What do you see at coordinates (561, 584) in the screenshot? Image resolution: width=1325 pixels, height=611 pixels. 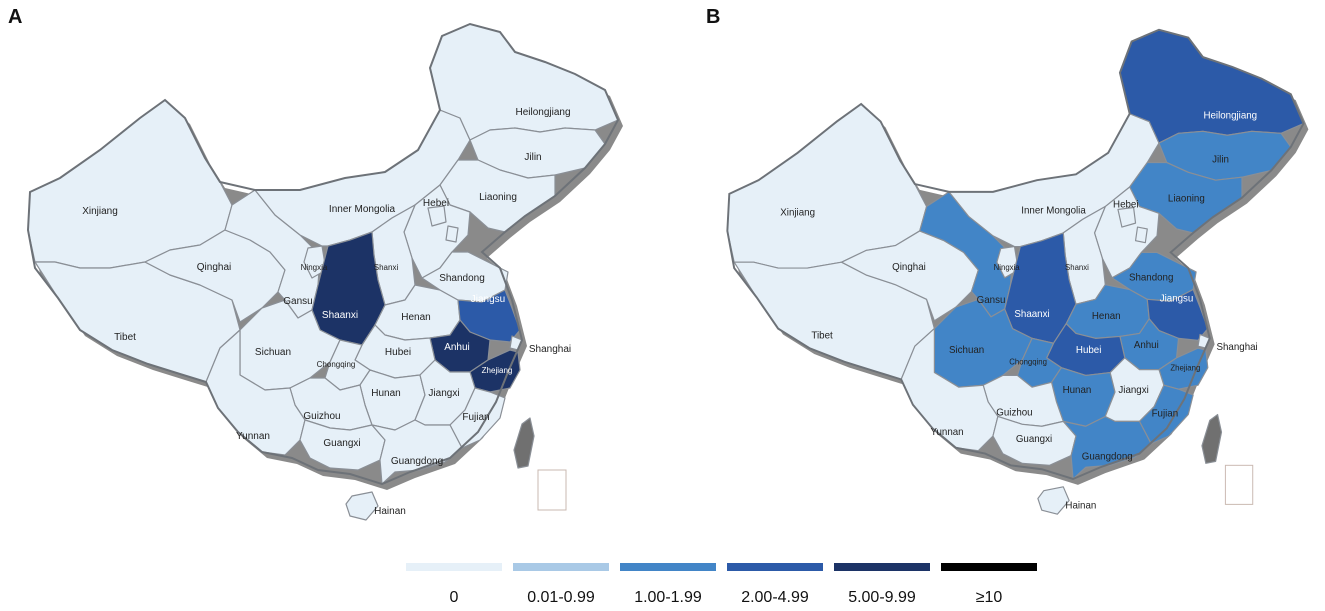 I see `legend-item: 0.01-0.99` at bounding box center [561, 584].